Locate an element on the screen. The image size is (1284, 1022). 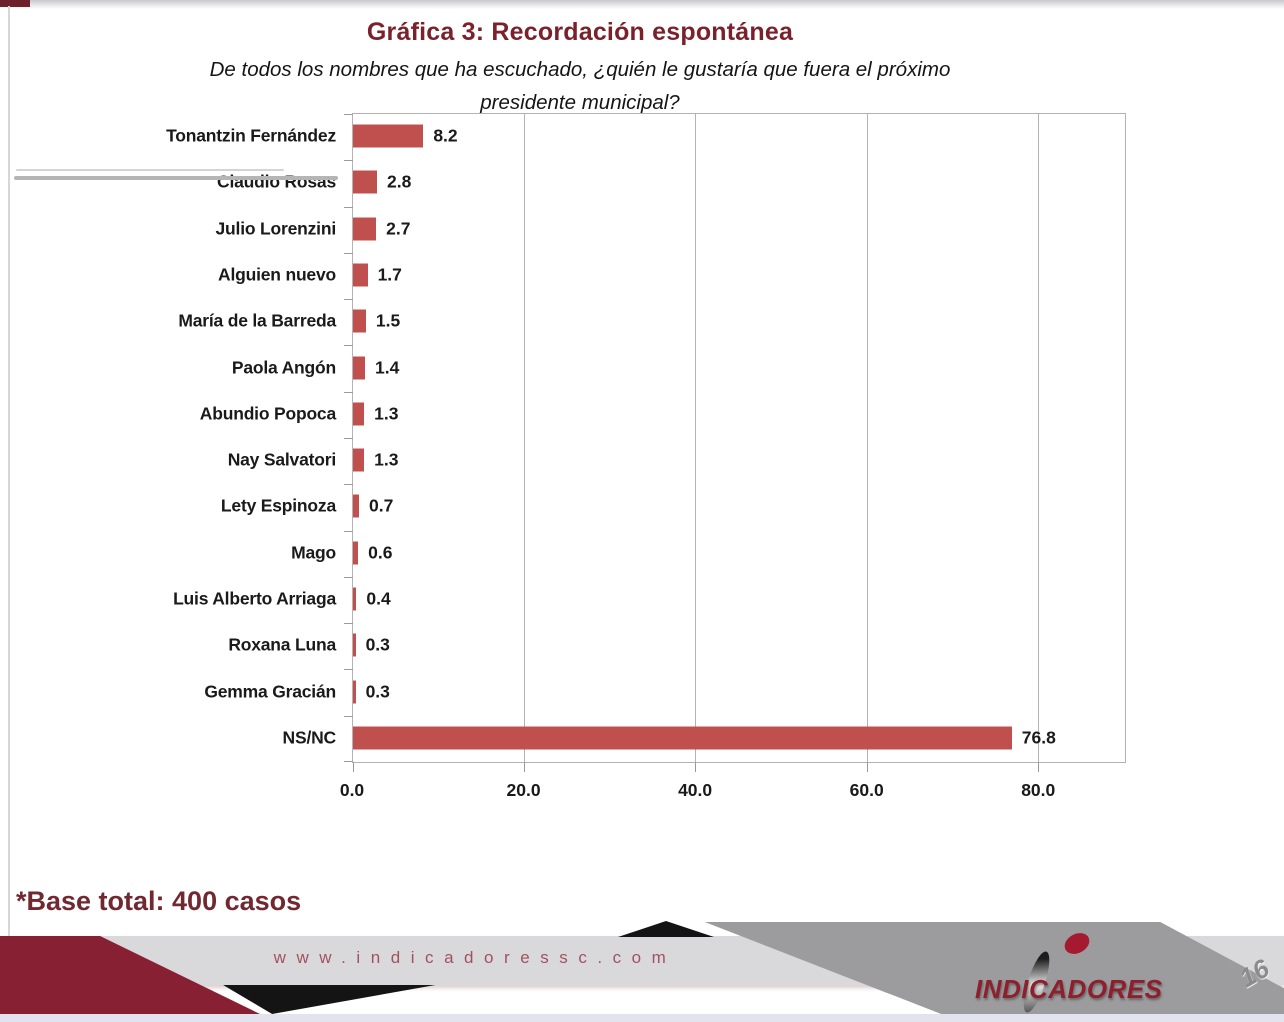
category-label: NS/NC is located at coordinates (309, 737).